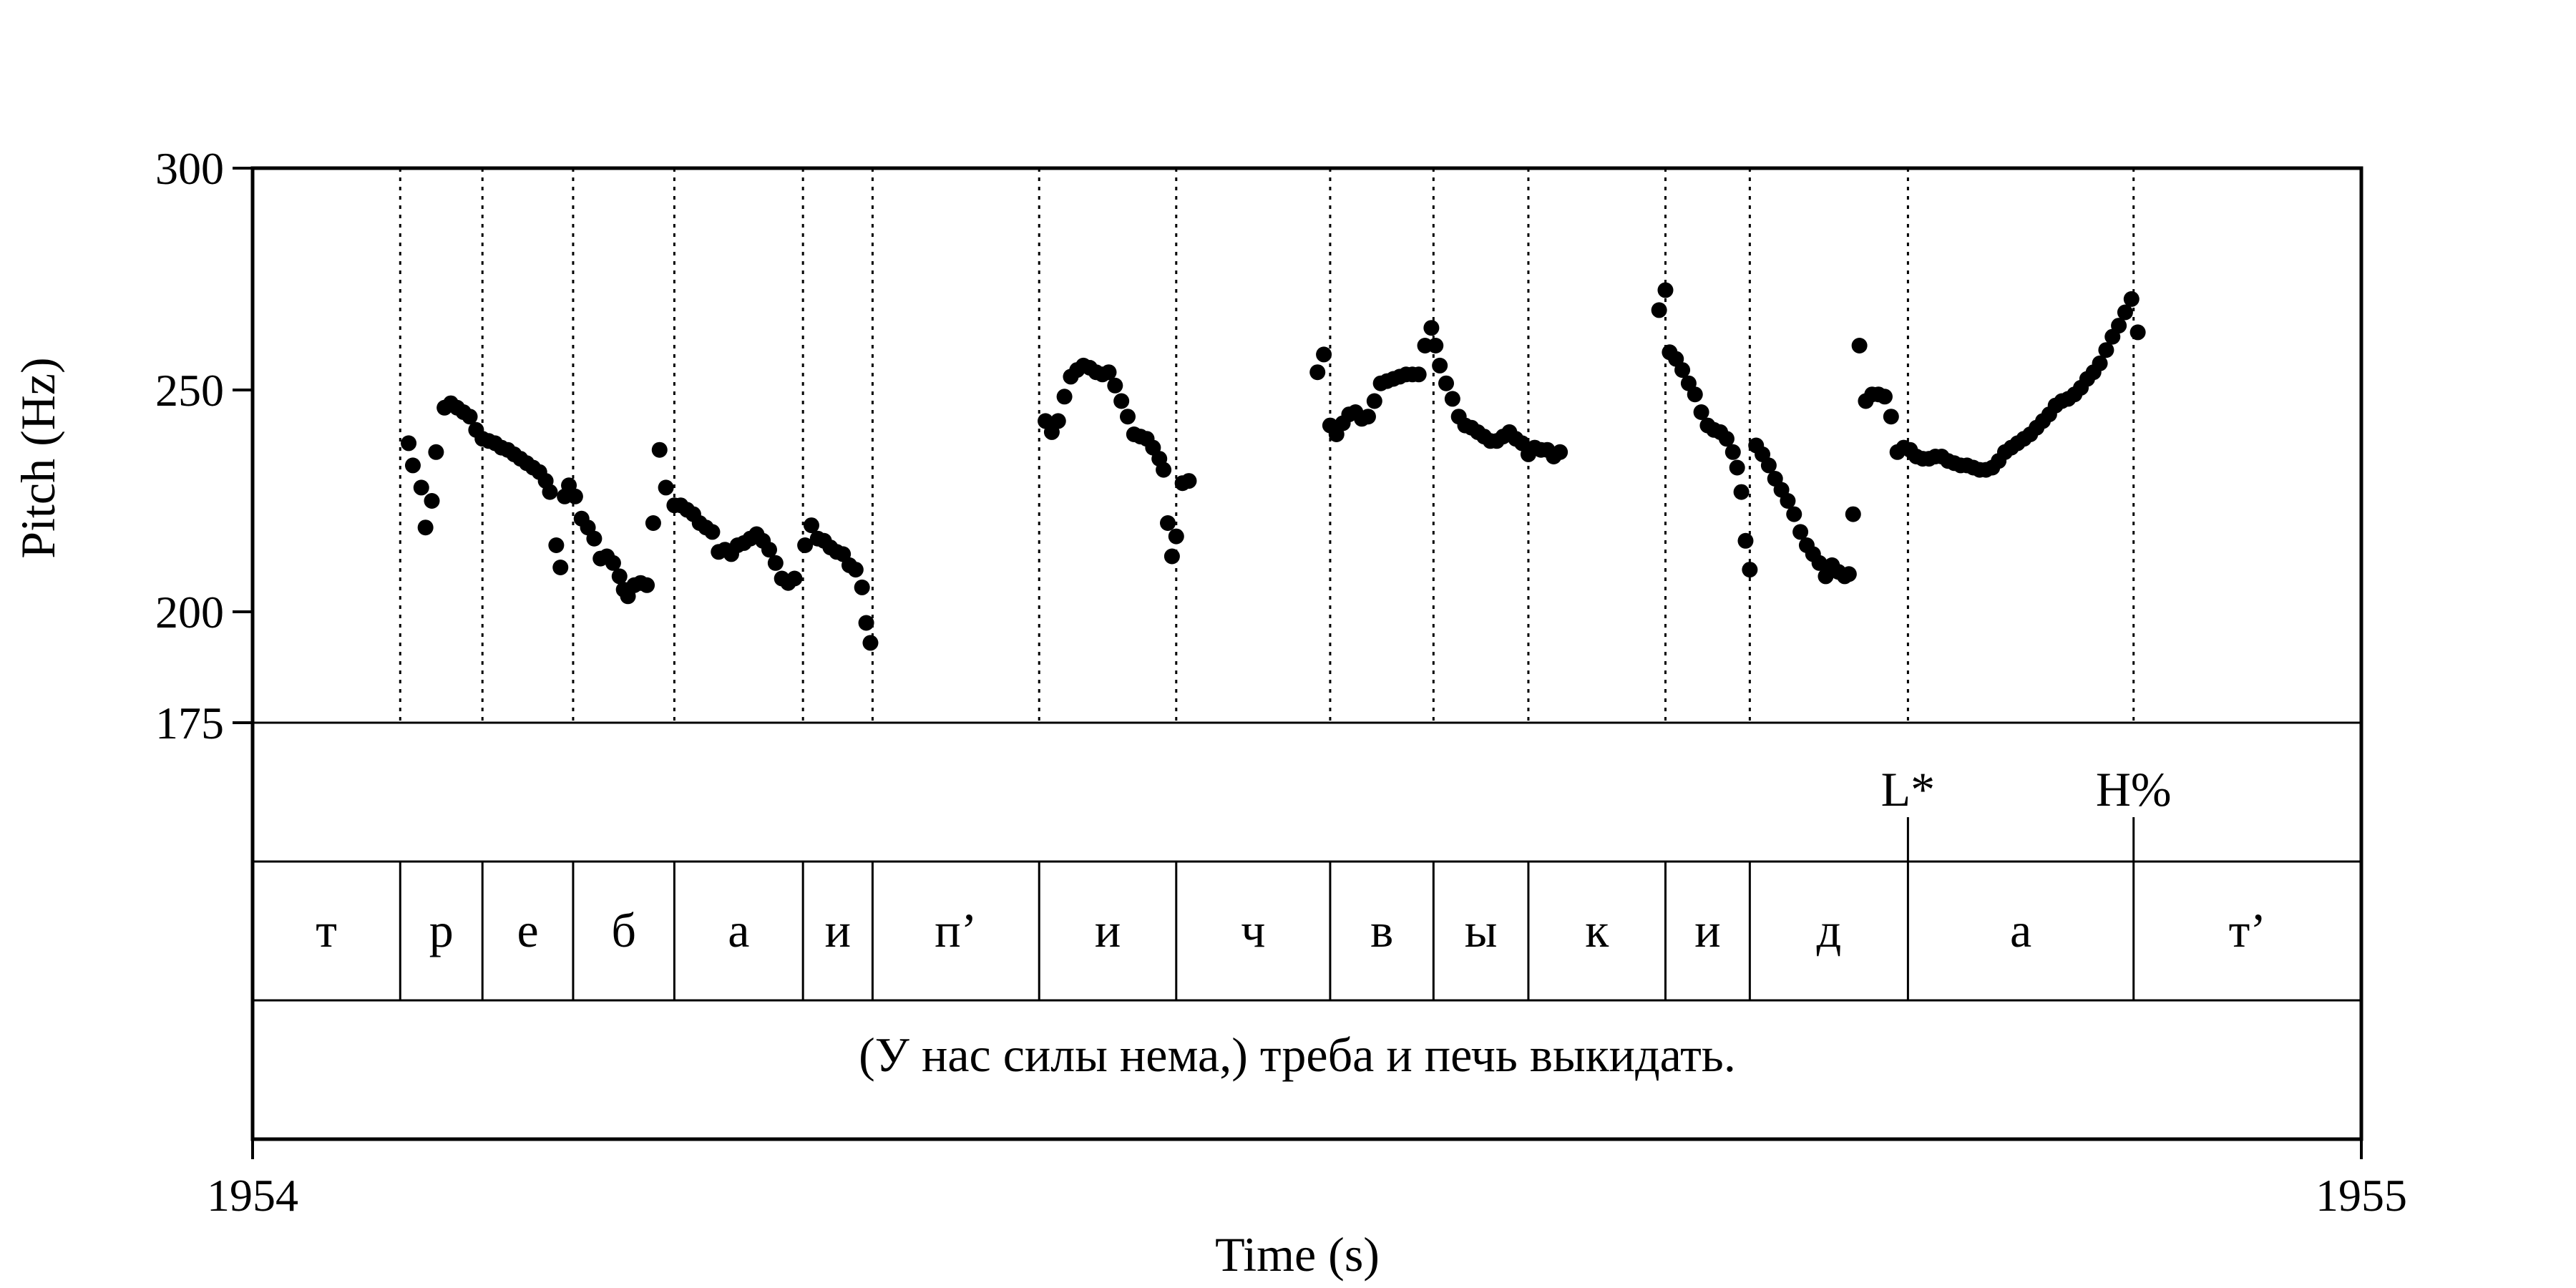 The image size is (2576, 1288). I want to click on x-tick-label: 1955, so click(2361, 1195).